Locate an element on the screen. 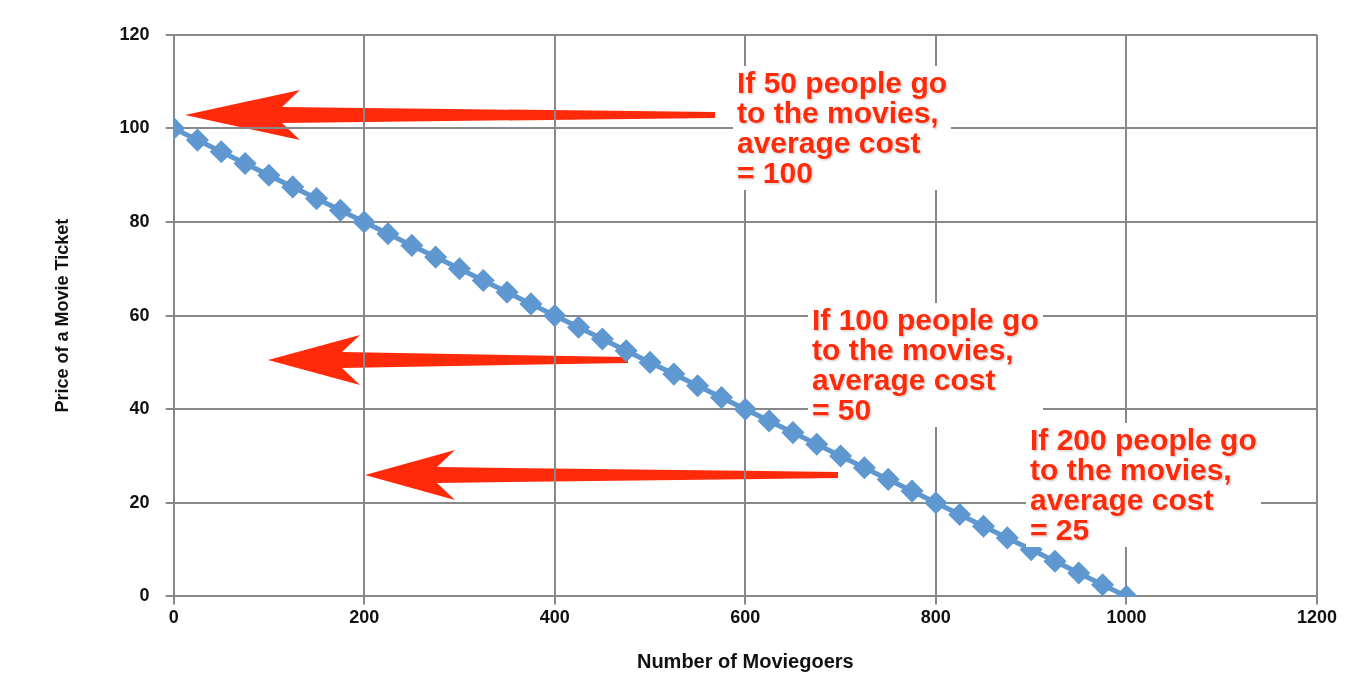  x-tick-label: 1000 is located at coordinates (1126, 617).